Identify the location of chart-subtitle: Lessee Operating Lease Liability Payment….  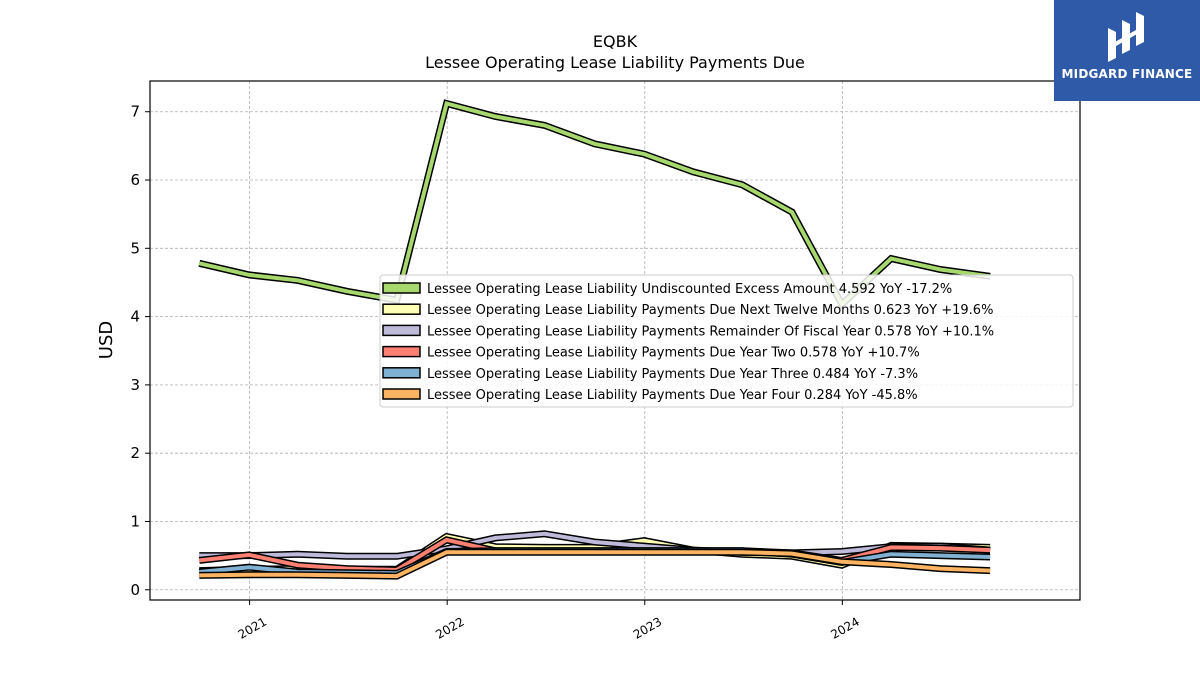
(615, 62).